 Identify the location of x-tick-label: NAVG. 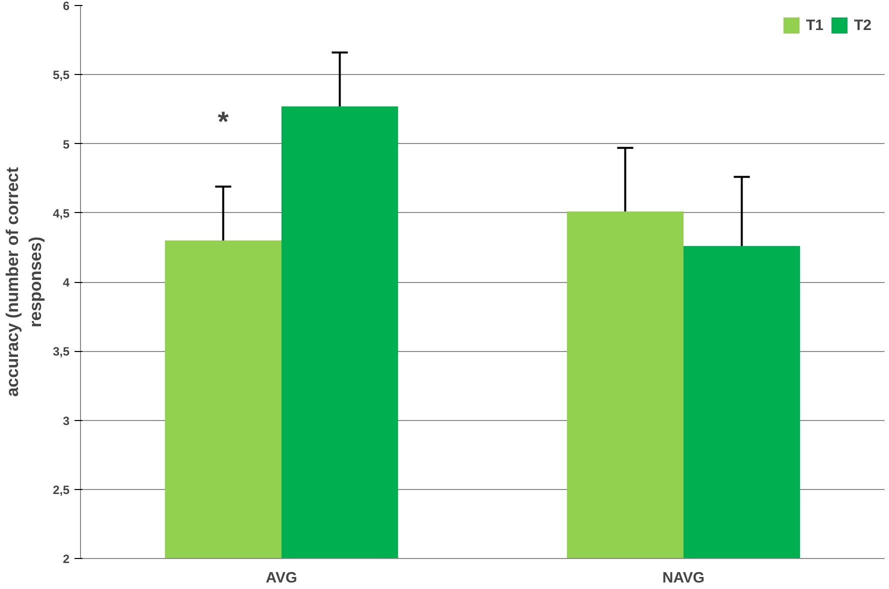
(683, 578).